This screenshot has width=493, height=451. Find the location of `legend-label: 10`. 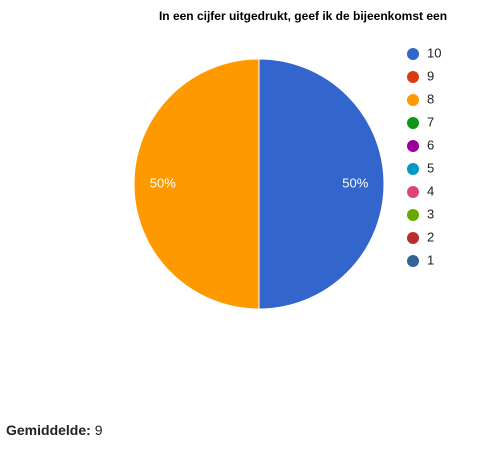

legend-label: 10 is located at coordinates (434, 52).